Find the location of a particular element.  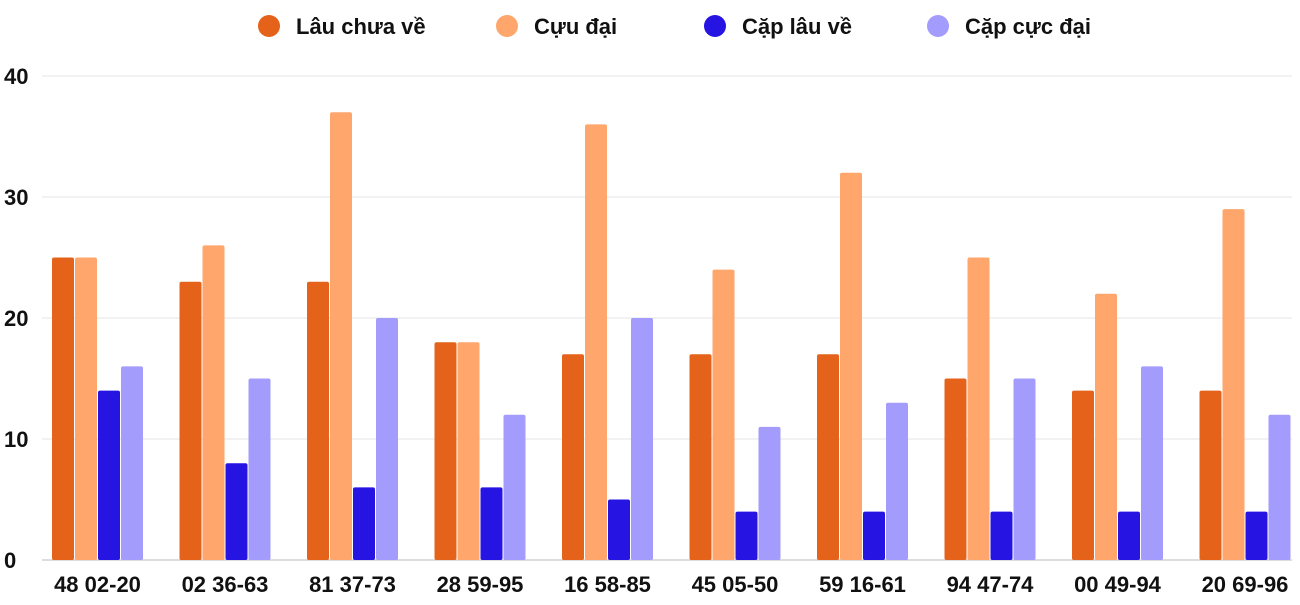

legend-label: Lâu chưa về is located at coordinates (361, 26).